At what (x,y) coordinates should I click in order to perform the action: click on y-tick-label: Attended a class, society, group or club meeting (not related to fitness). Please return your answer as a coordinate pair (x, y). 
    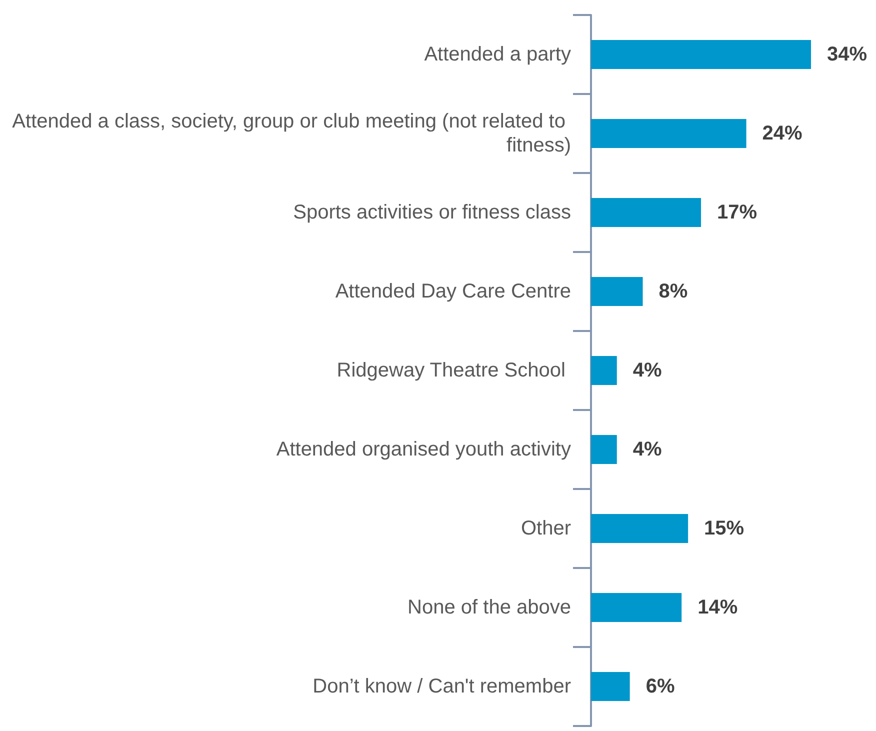
    Looking at the image, I should click on (291, 133).